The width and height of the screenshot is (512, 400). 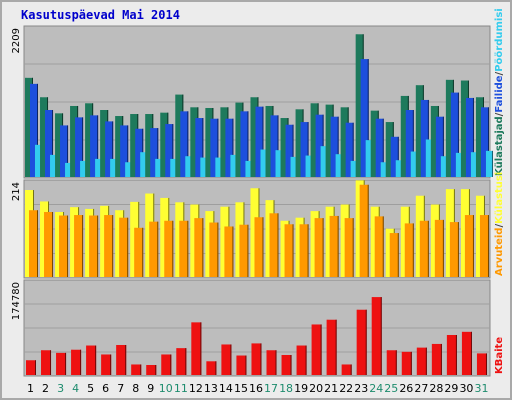 What do you see at coordinates (26, 233) in the screenshot?
I see `bar-visits-1-hl` at bounding box center [26, 233].